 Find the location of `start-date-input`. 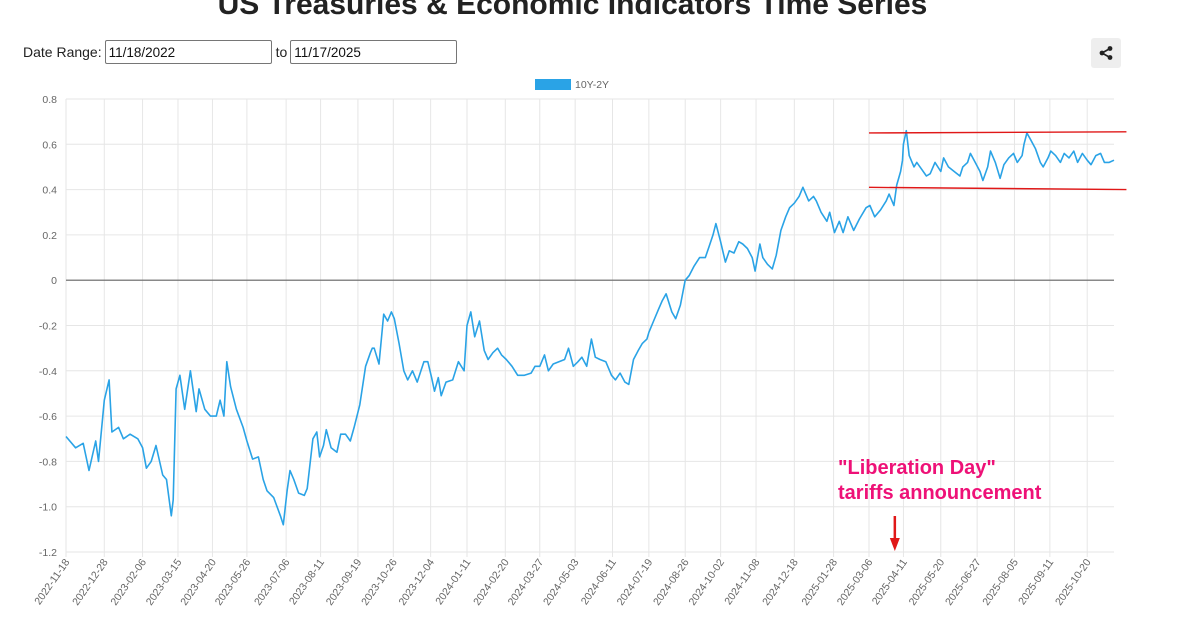

start-date-input is located at coordinates (188, 52).